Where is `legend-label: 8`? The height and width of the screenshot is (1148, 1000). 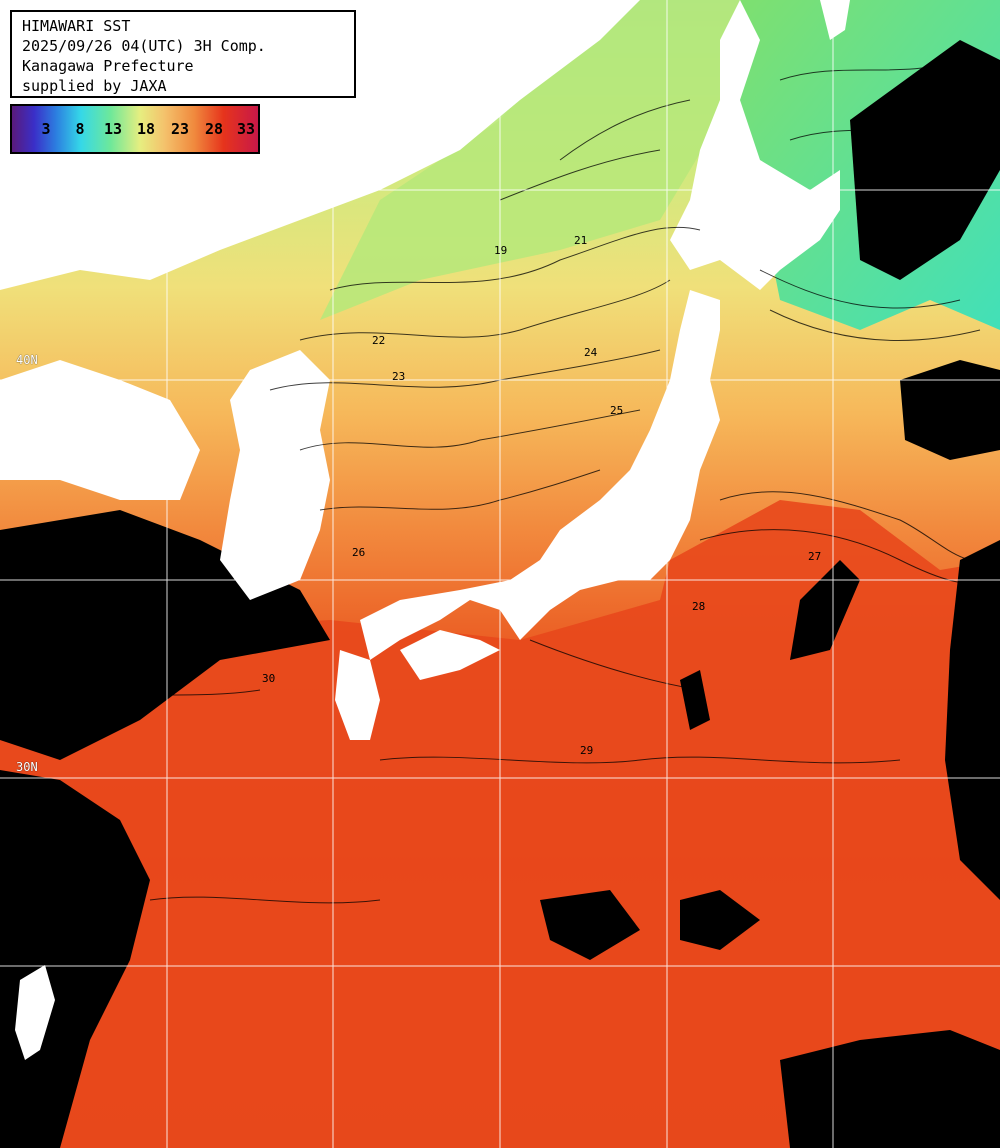 legend-label: 8 is located at coordinates (80, 129).